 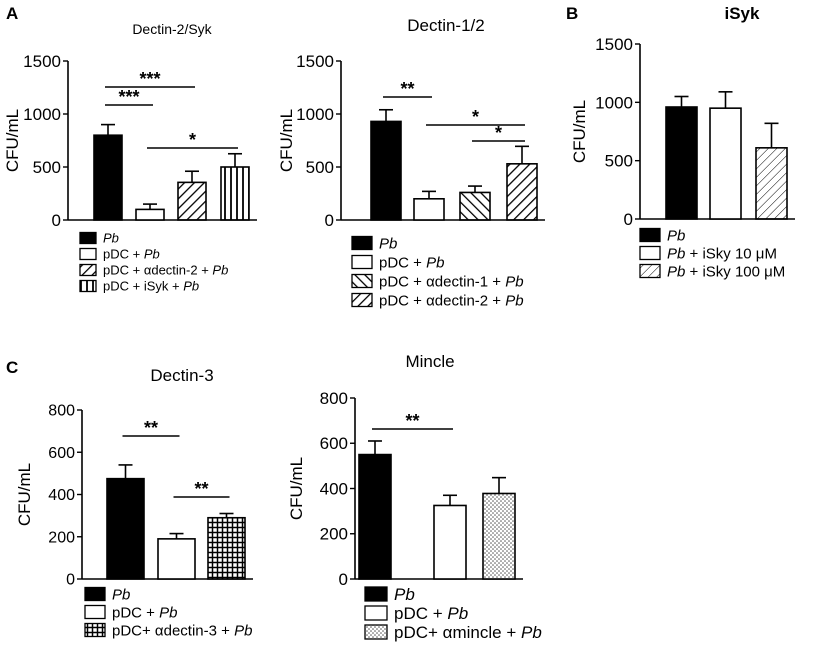 I want to click on panel-label-c: C, so click(x=12, y=367).